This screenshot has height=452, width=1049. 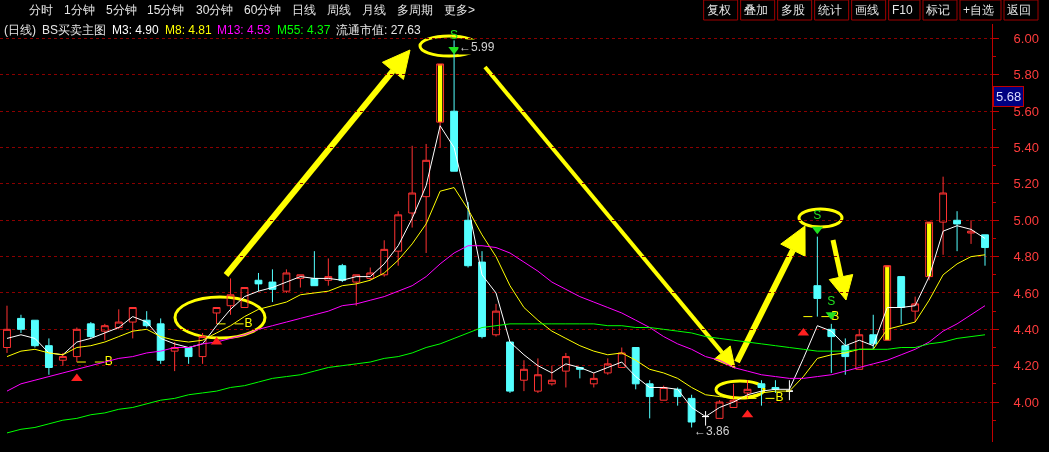 What do you see at coordinates (136, 30) in the screenshot?
I see `text: M3: 4.90` at bounding box center [136, 30].